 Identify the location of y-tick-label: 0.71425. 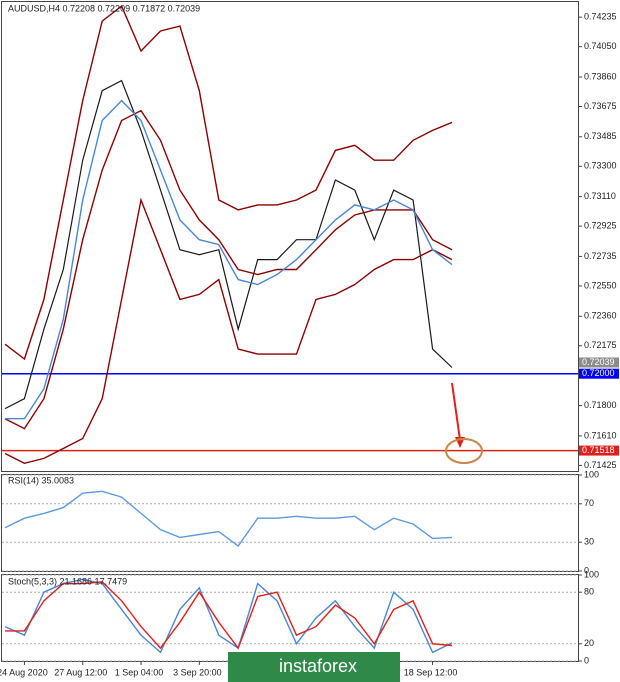
(600, 465).